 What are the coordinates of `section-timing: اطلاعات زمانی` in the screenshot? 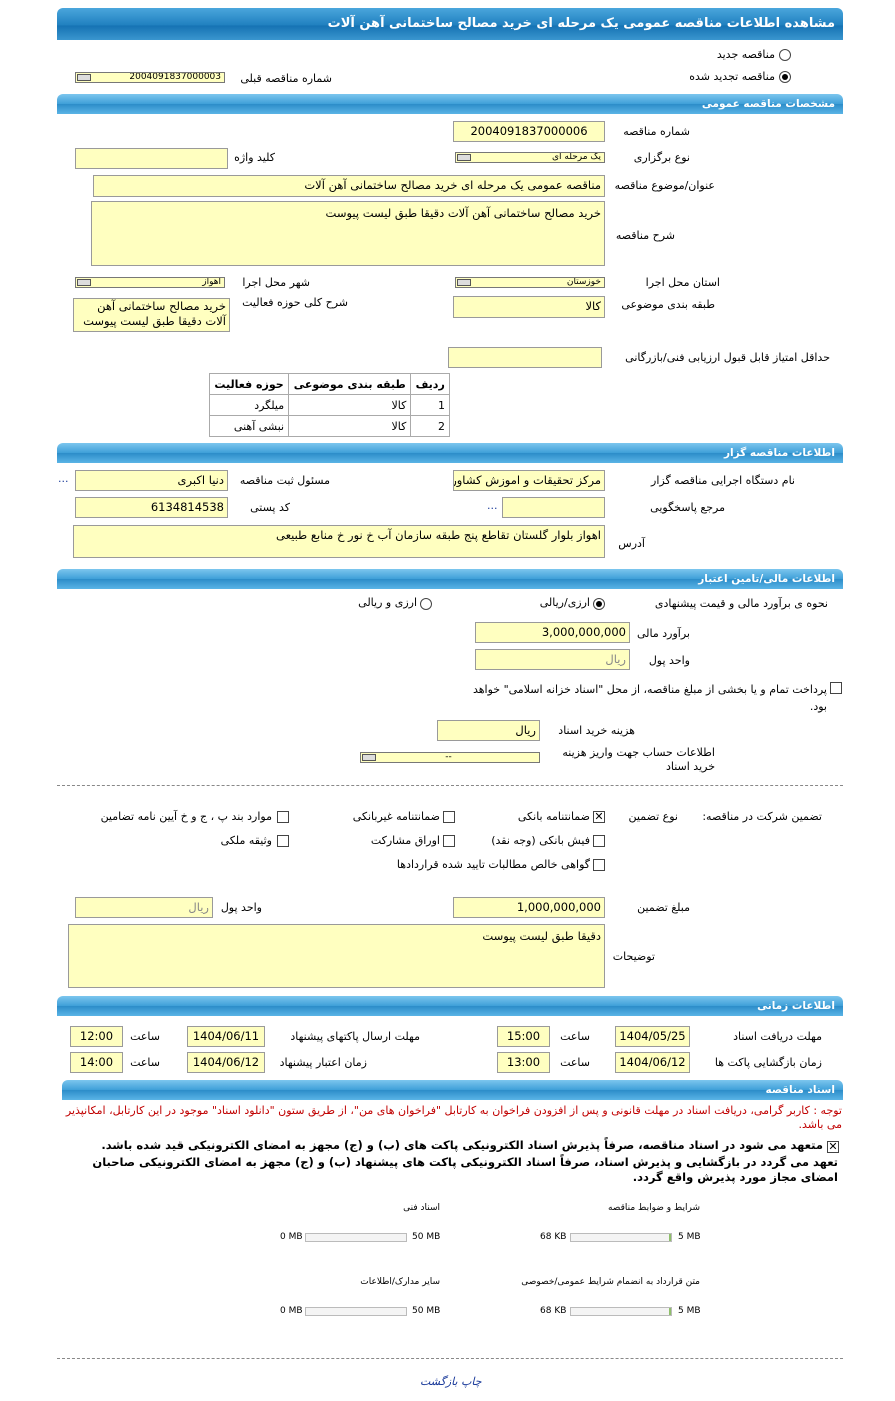 It's located at (450, 1006).